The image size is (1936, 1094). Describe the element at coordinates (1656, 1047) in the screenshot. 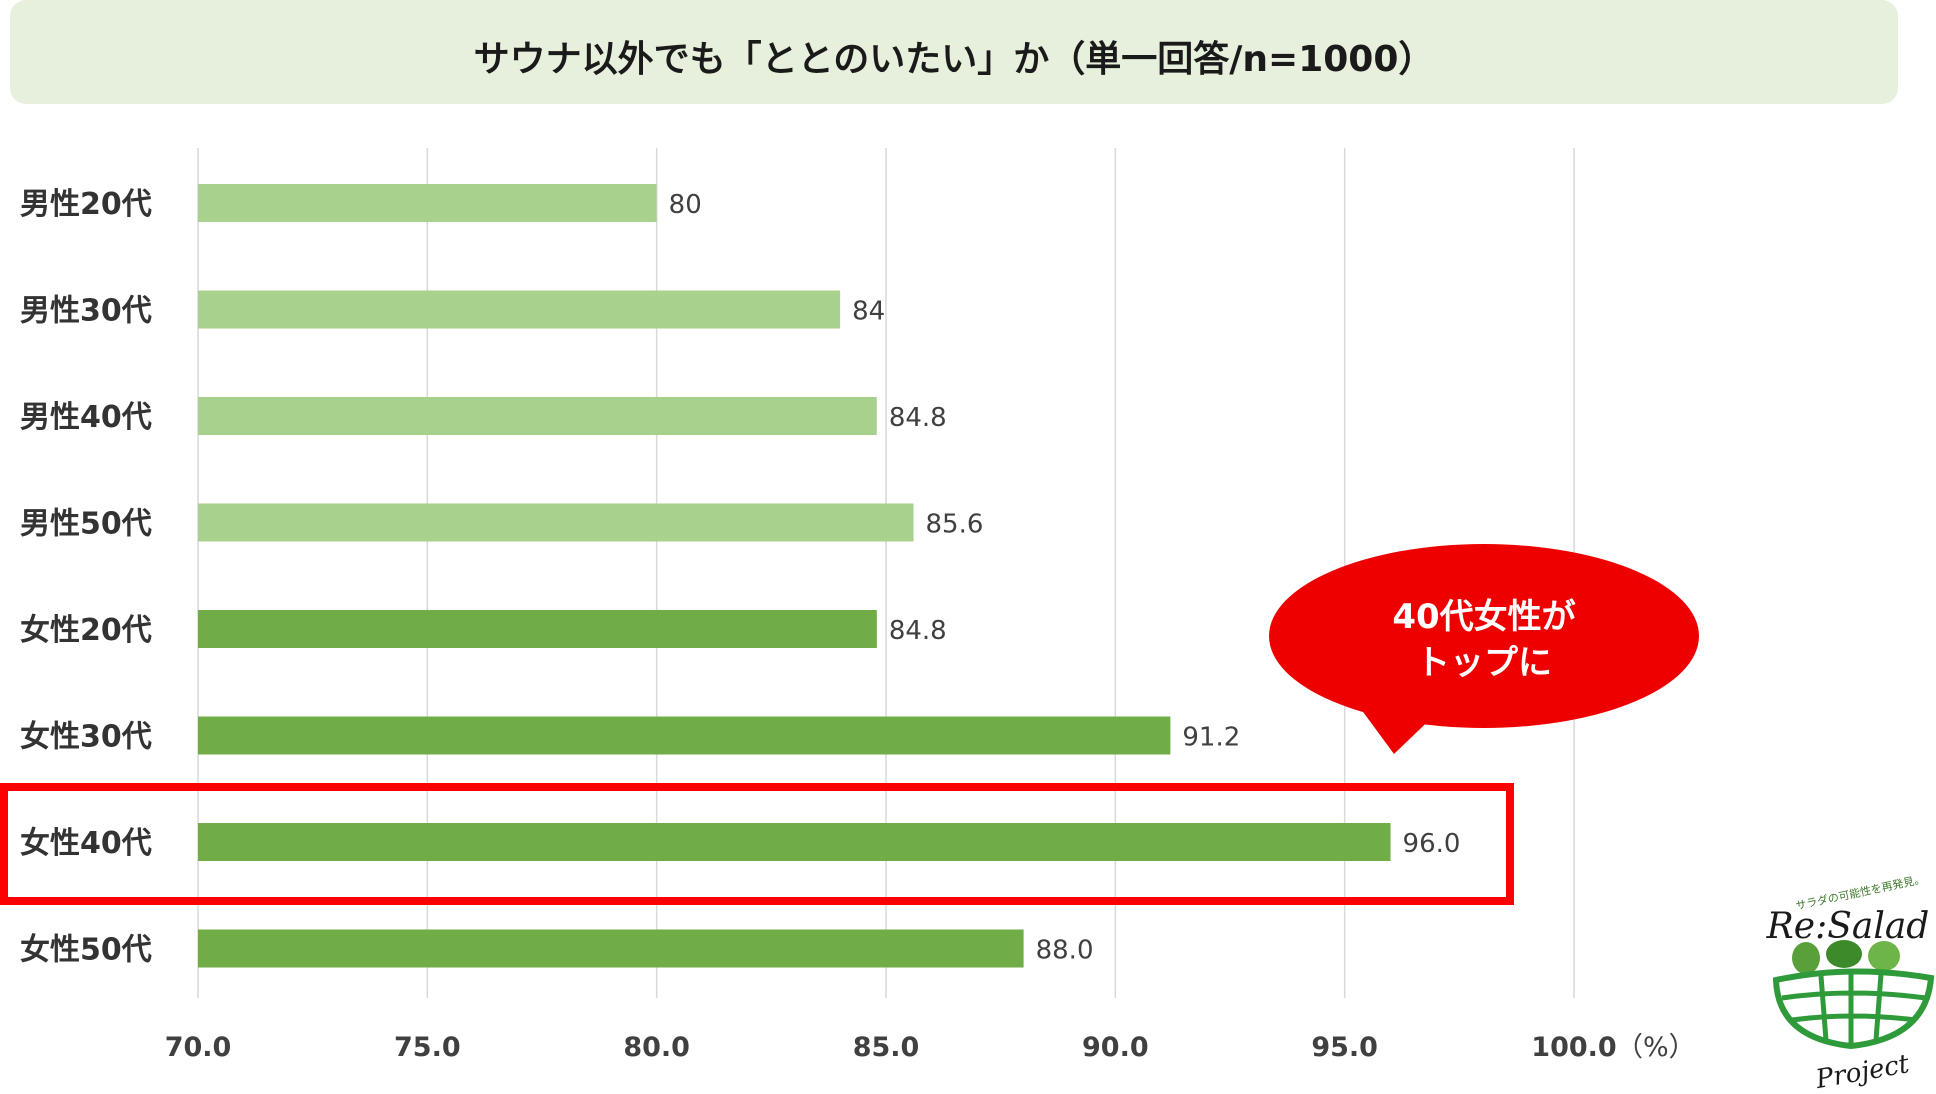

I see `unit-label: （%）` at that location.